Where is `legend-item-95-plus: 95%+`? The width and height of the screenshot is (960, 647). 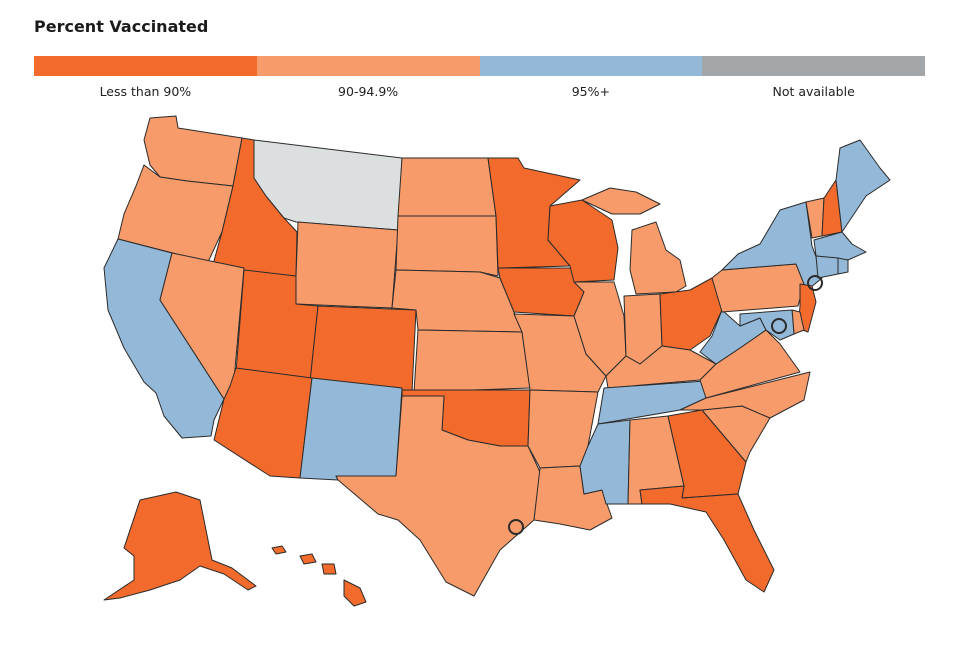
legend-item-95-plus: 95%+ is located at coordinates (591, 81).